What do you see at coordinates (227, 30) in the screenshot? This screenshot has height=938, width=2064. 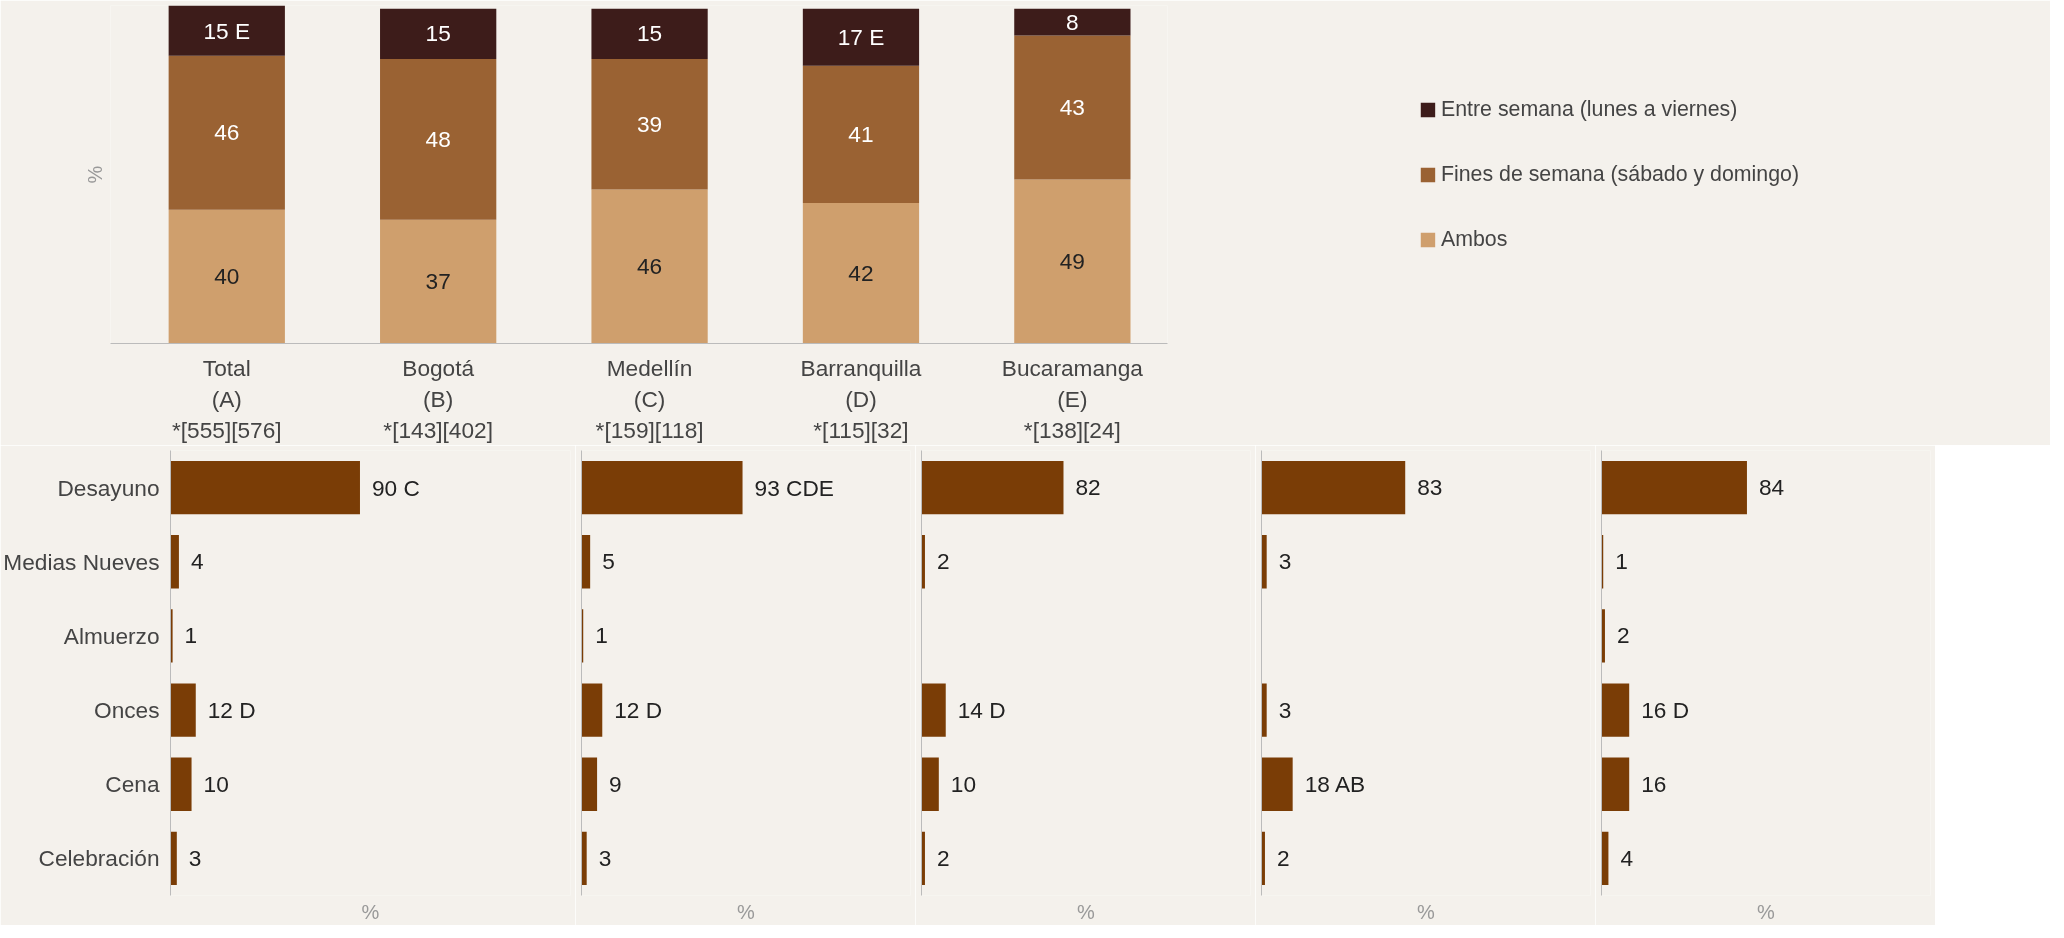 I see `data-label: 15 E` at bounding box center [227, 30].